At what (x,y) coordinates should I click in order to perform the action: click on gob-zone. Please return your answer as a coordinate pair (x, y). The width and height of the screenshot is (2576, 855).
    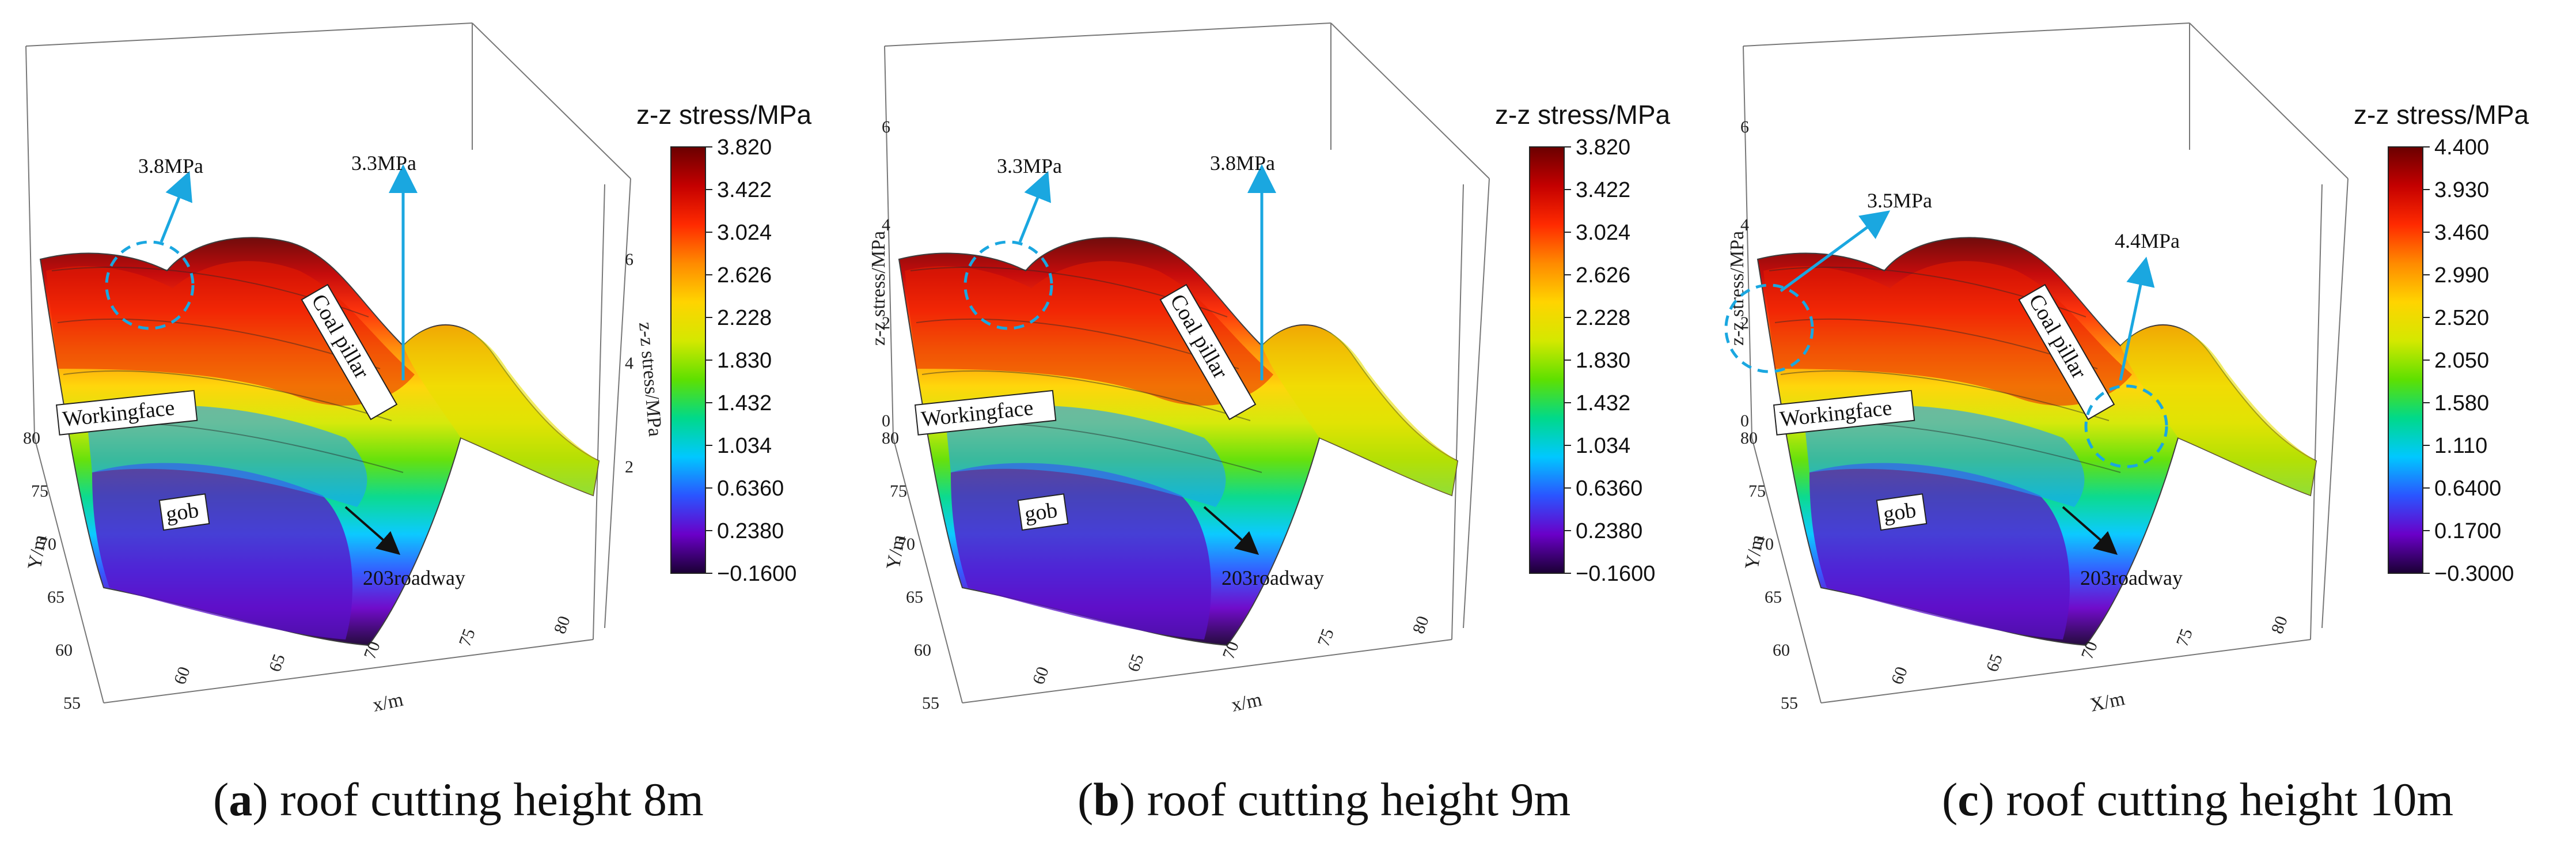
    Looking at the image, I should click on (1939, 551).